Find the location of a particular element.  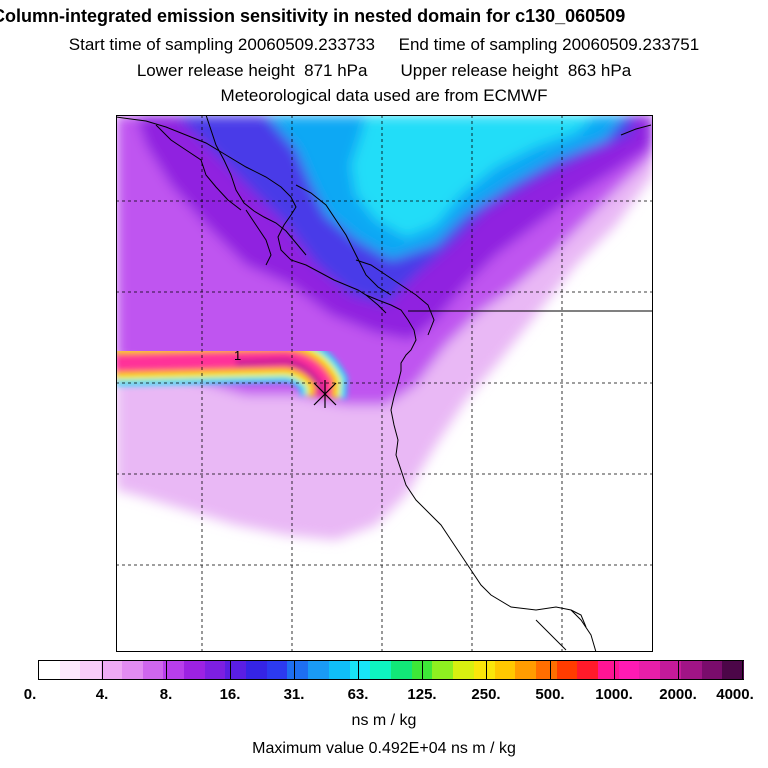

release-point-marker is located at coordinates (325, 394).